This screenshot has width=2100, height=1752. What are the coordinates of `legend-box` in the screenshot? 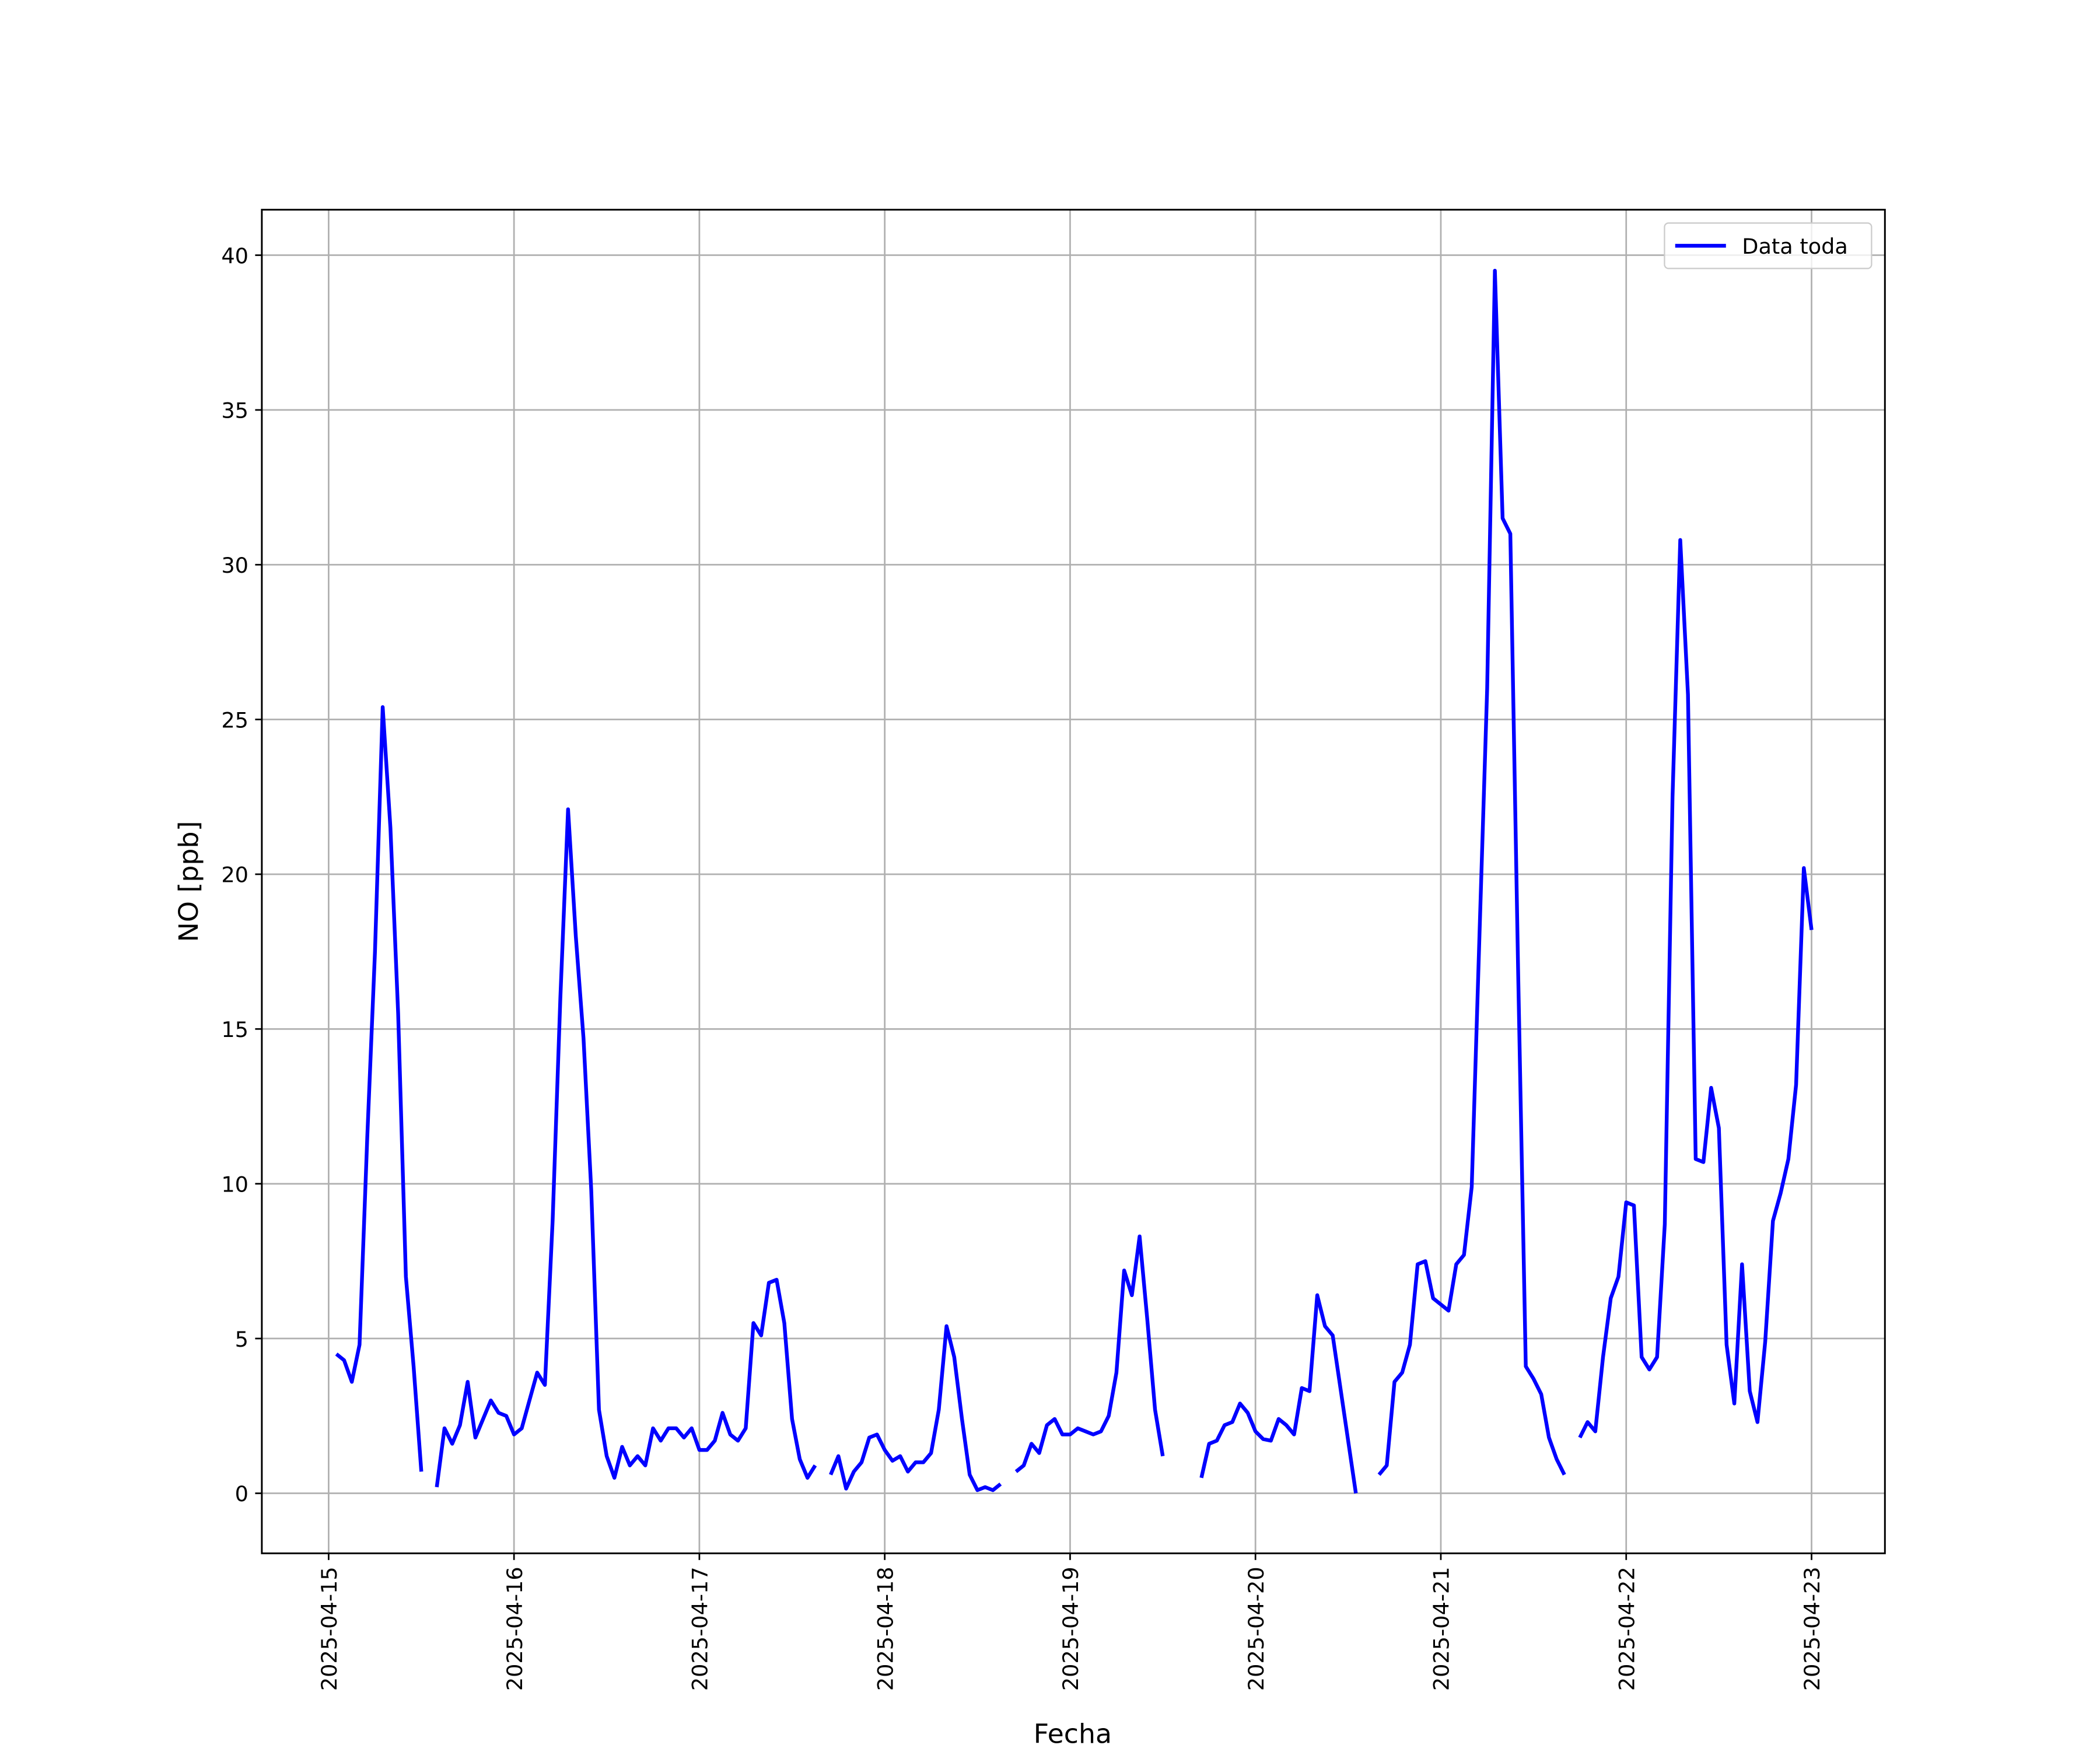 It's located at (1768, 245).